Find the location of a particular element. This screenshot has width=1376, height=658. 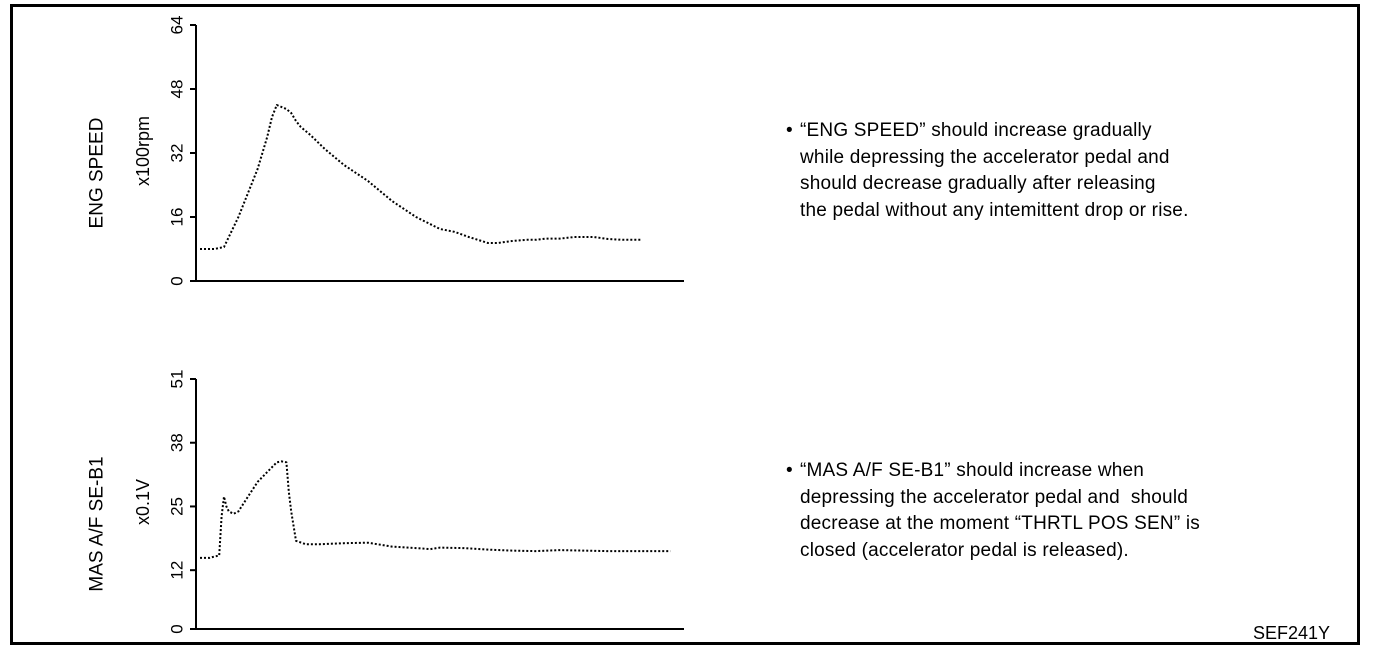

note-line: “MAS A/F SE-B1” should increase when is located at coordinates (972, 470).